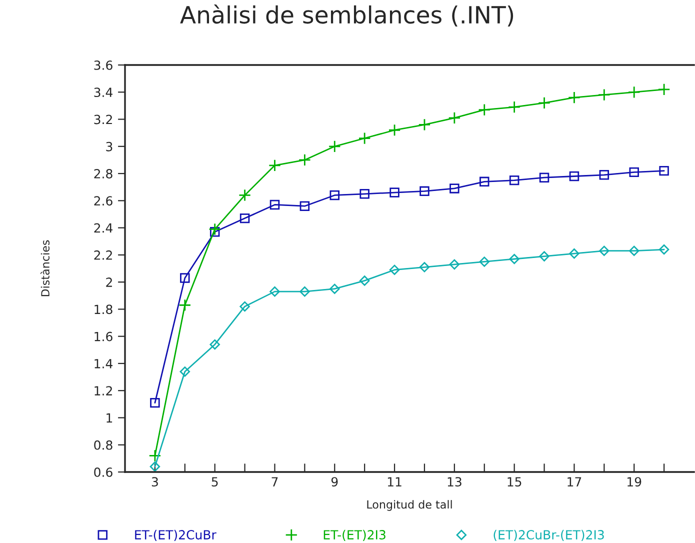 The width and height of the screenshot is (695, 543). Describe the element at coordinates (103, 337) in the screenshot. I see `y-tick-label: 1.6` at that location.